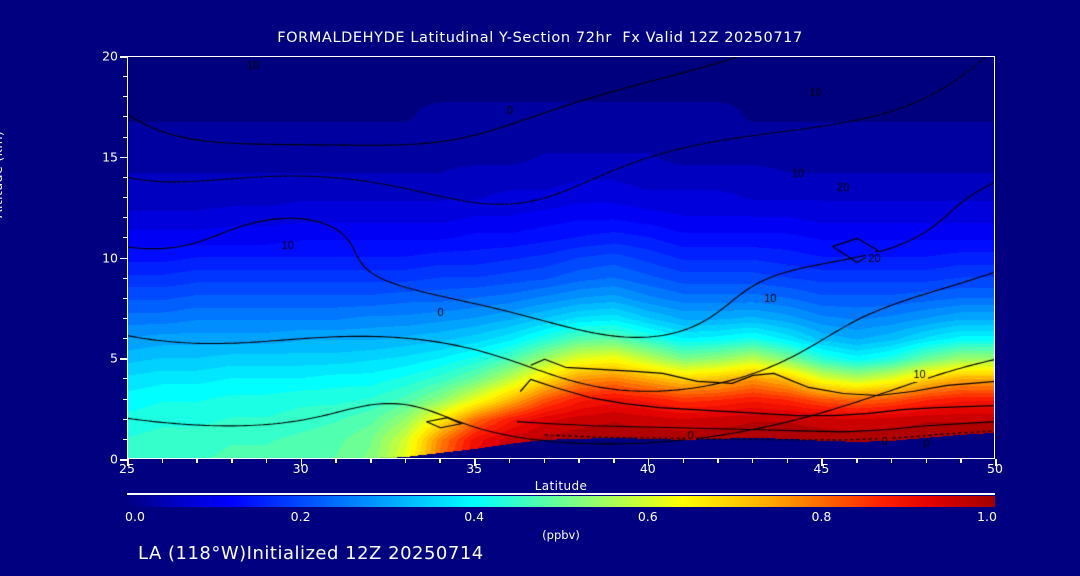 Image resolution: width=1080 pixels, height=576 pixels. Describe the element at coordinates (561, 535) in the screenshot. I see `colorbar-unit-label: (ppbv)` at that location.